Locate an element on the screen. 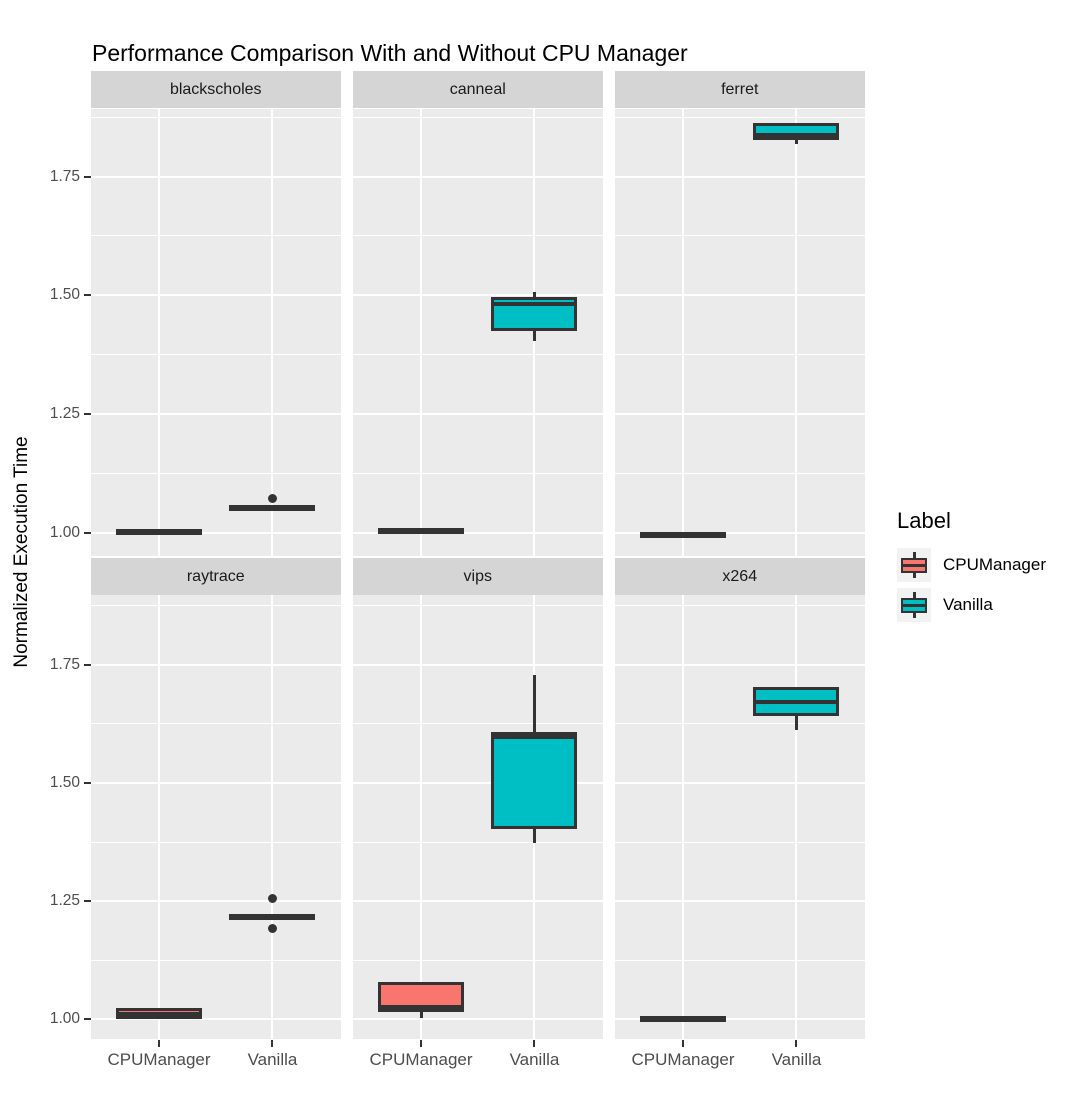  facet-strip: blackscholes is located at coordinates (216, 89).